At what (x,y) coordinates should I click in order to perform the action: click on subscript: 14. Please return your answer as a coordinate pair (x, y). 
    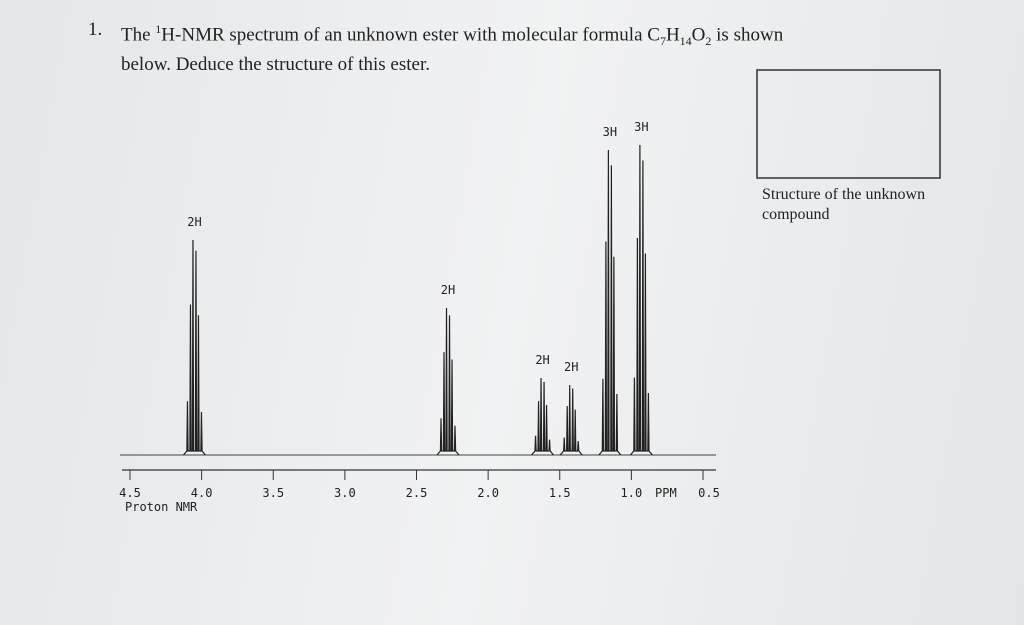
    Looking at the image, I should click on (685, 41).